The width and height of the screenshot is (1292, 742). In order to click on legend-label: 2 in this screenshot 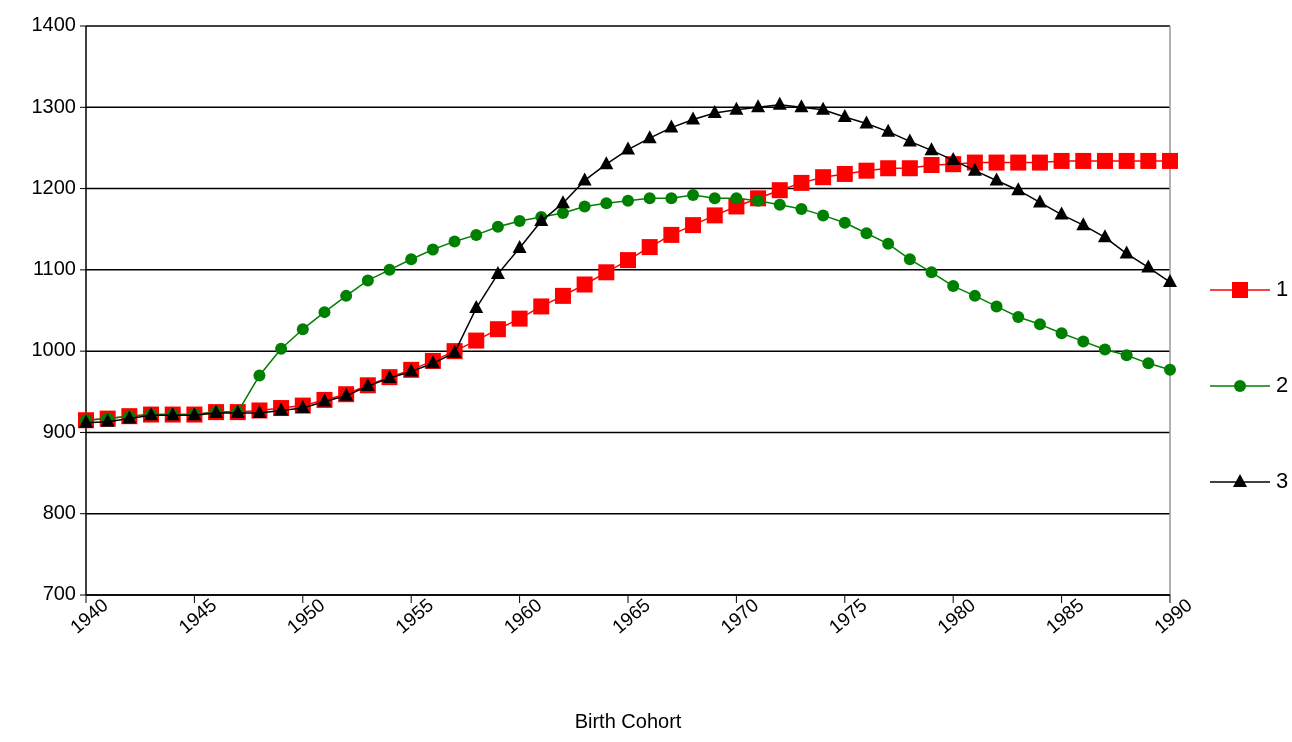, I will do `click(1282, 384)`.